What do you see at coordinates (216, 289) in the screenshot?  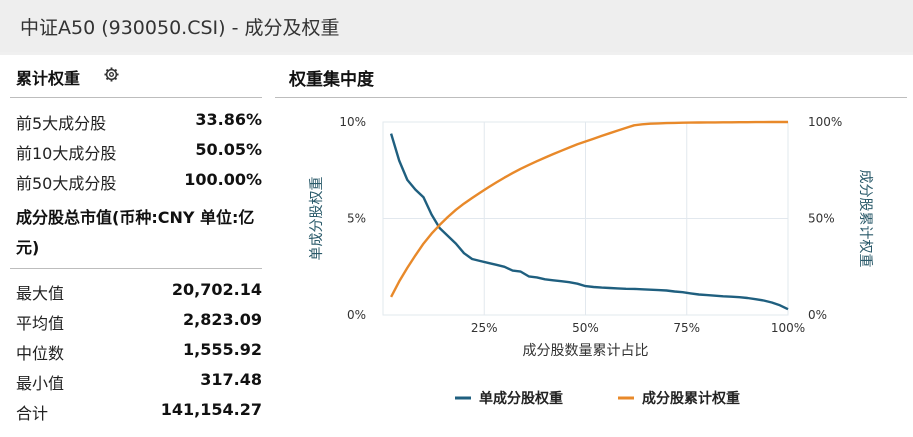 I see `market-cap-value: 20,702.14` at bounding box center [216, 289].